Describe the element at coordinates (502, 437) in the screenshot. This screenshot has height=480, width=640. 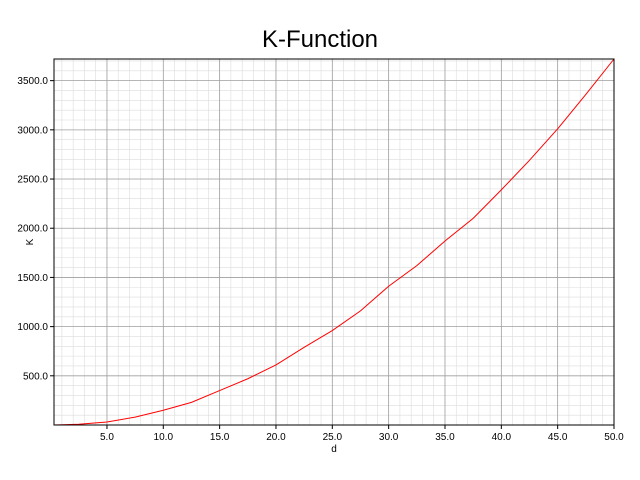
I see `x-tick-label: 40.0` at that location.